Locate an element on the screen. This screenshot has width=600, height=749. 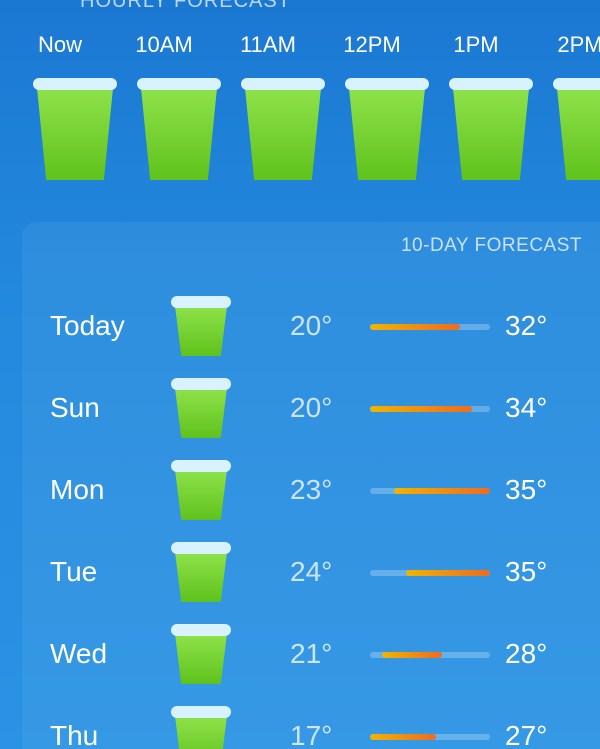
hour-label: 12PM is located at coordinates (372, 44).